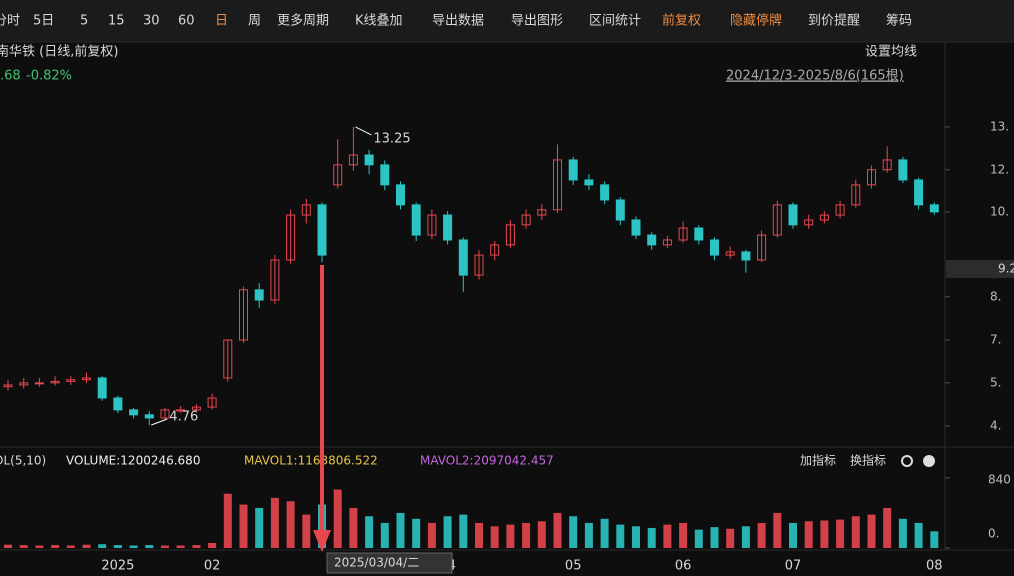  I want to click on toolbar-item: 分时, so click(10, 21).